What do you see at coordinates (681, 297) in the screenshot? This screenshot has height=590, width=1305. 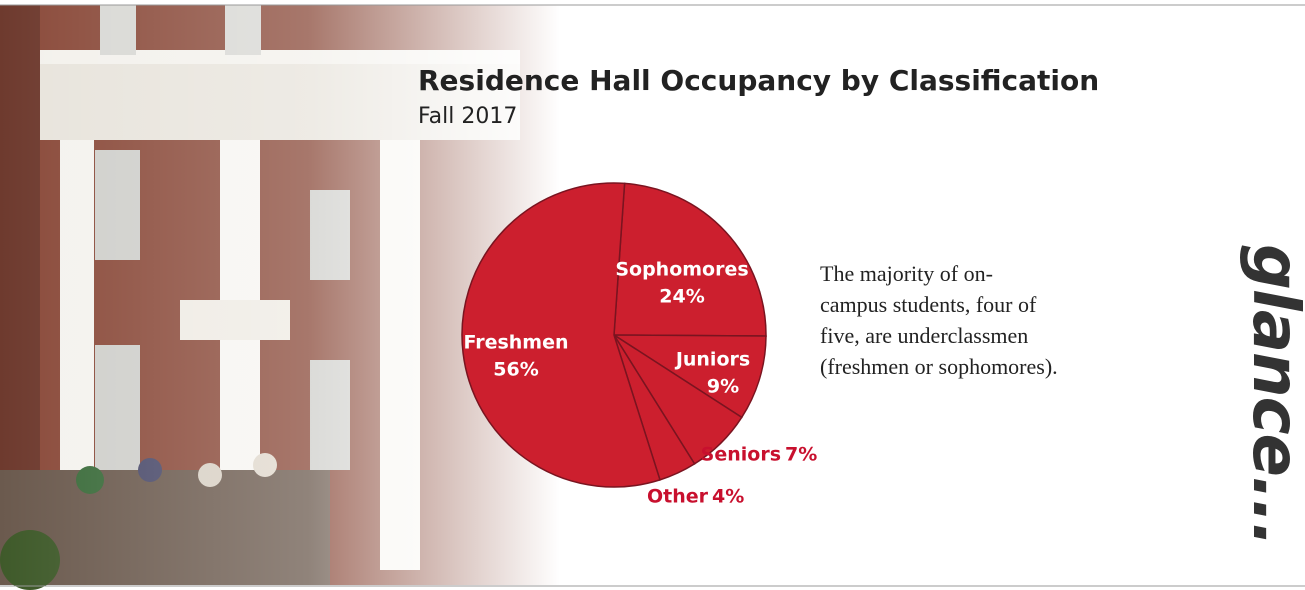 I see `value-label: 24%` at bounding box center [681, 297].